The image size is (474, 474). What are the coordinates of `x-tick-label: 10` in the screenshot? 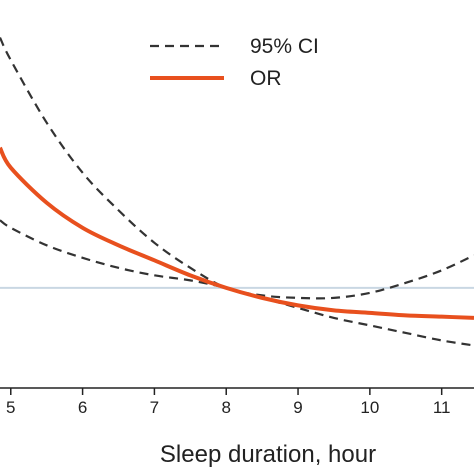 It's located at (369, 407).